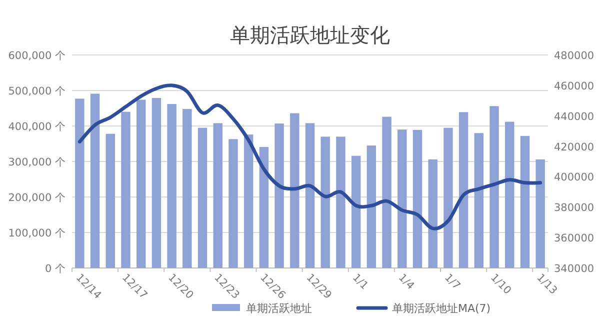  Describe the element at coordinates (574, 238) in the screenshot. I see `y2-tick-label: 360000` at that location.